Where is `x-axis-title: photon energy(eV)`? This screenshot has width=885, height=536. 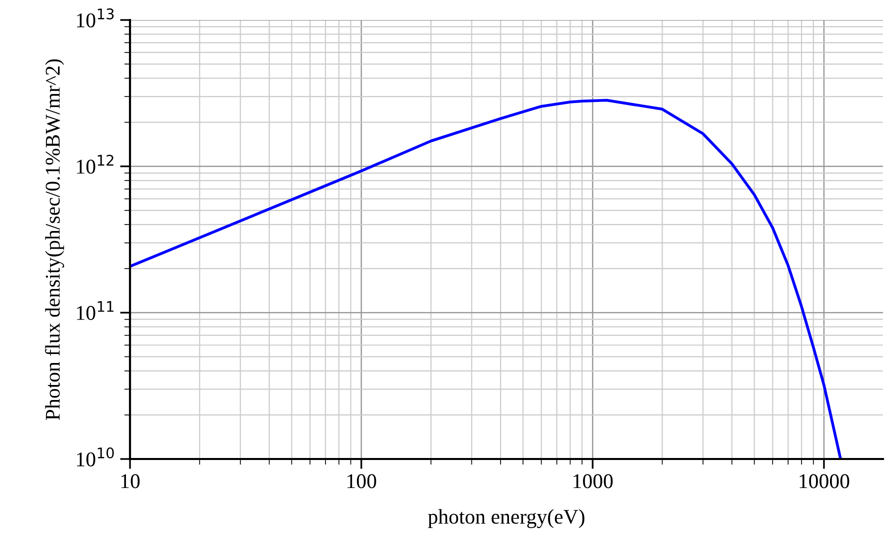
x-axis-title: photon energy(eV) is located at coordinates (506, 518).